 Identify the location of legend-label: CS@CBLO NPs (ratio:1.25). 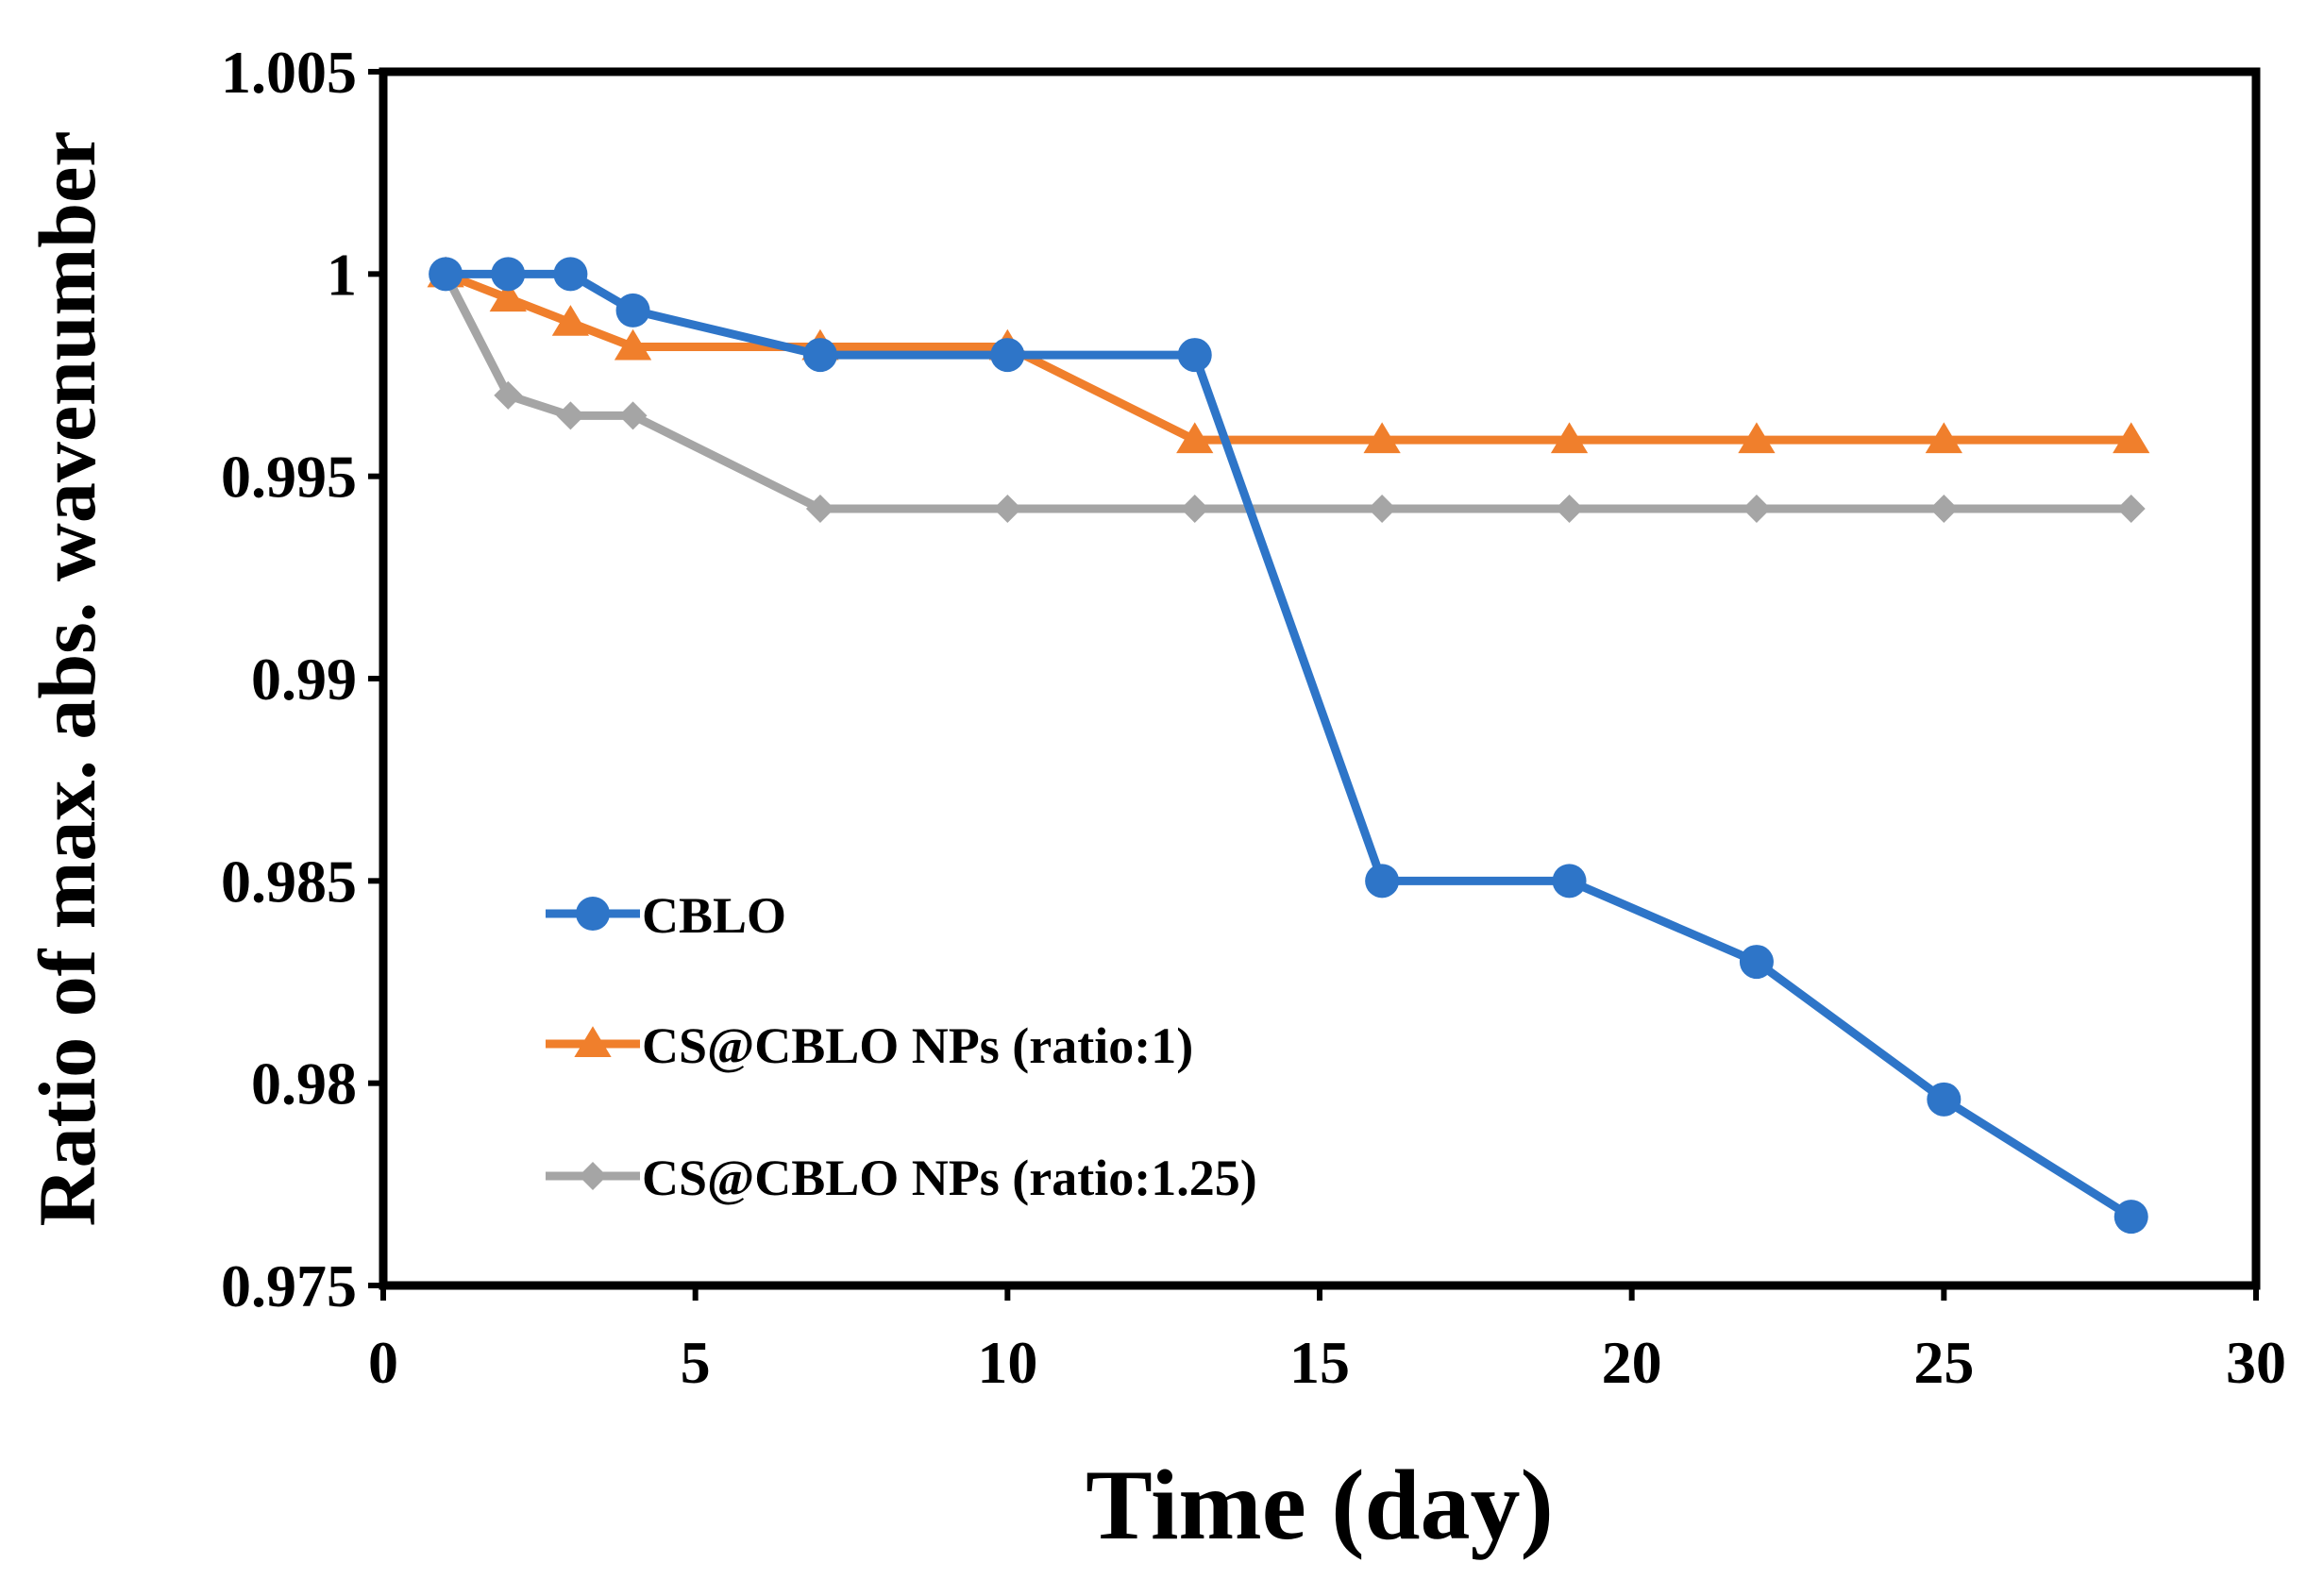
(949, 1178).